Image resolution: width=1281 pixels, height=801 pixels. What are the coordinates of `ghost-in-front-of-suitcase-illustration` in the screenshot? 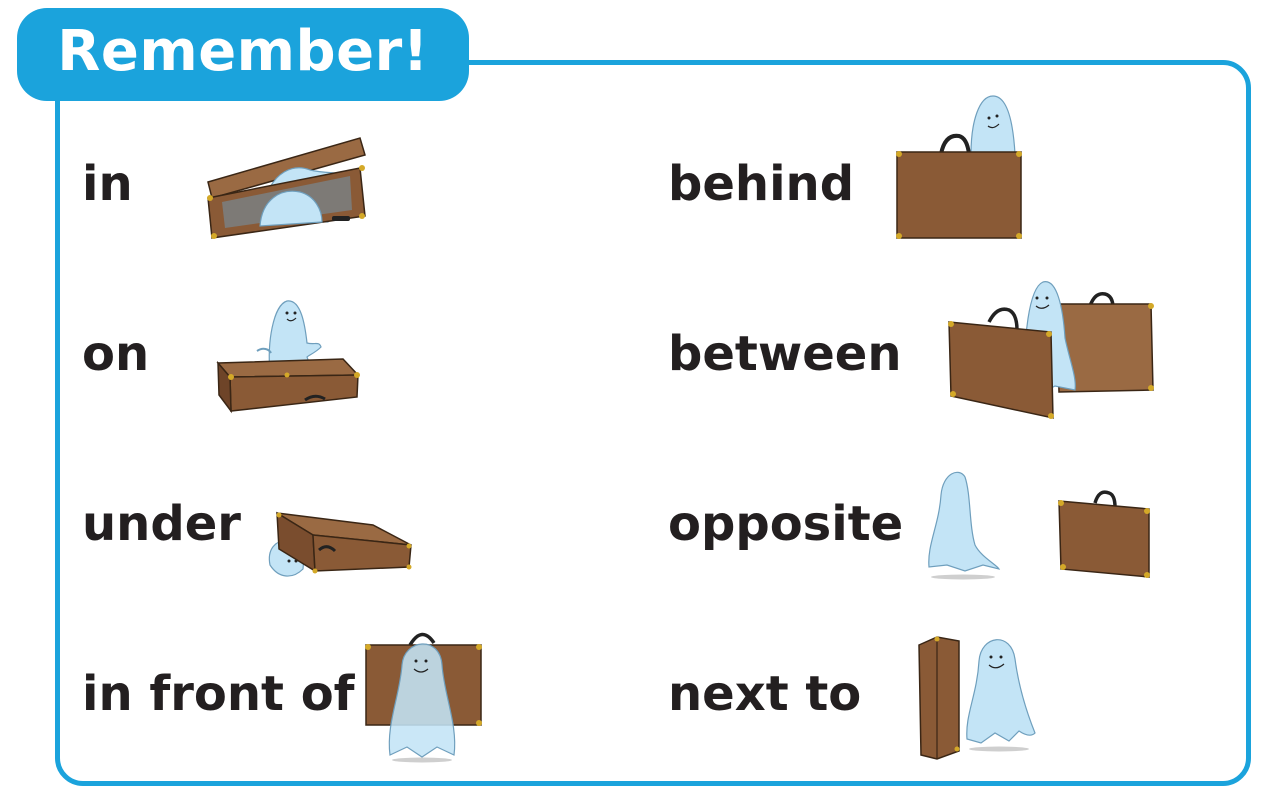 It's located at (424, 695).